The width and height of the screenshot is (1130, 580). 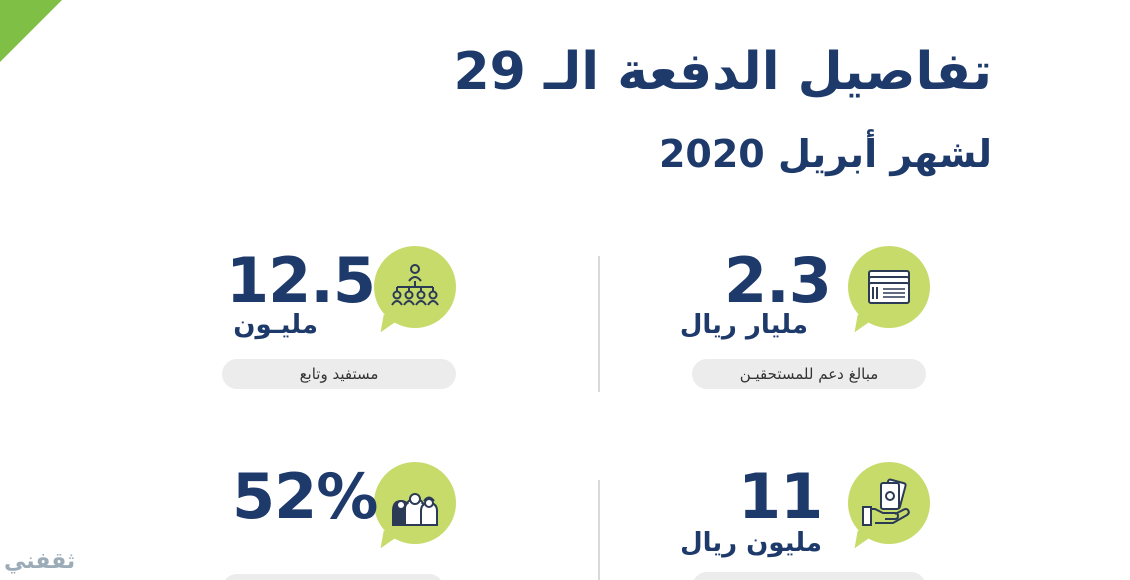 I want to click on people-hierarchy-icon, so click(x=415, y=287).